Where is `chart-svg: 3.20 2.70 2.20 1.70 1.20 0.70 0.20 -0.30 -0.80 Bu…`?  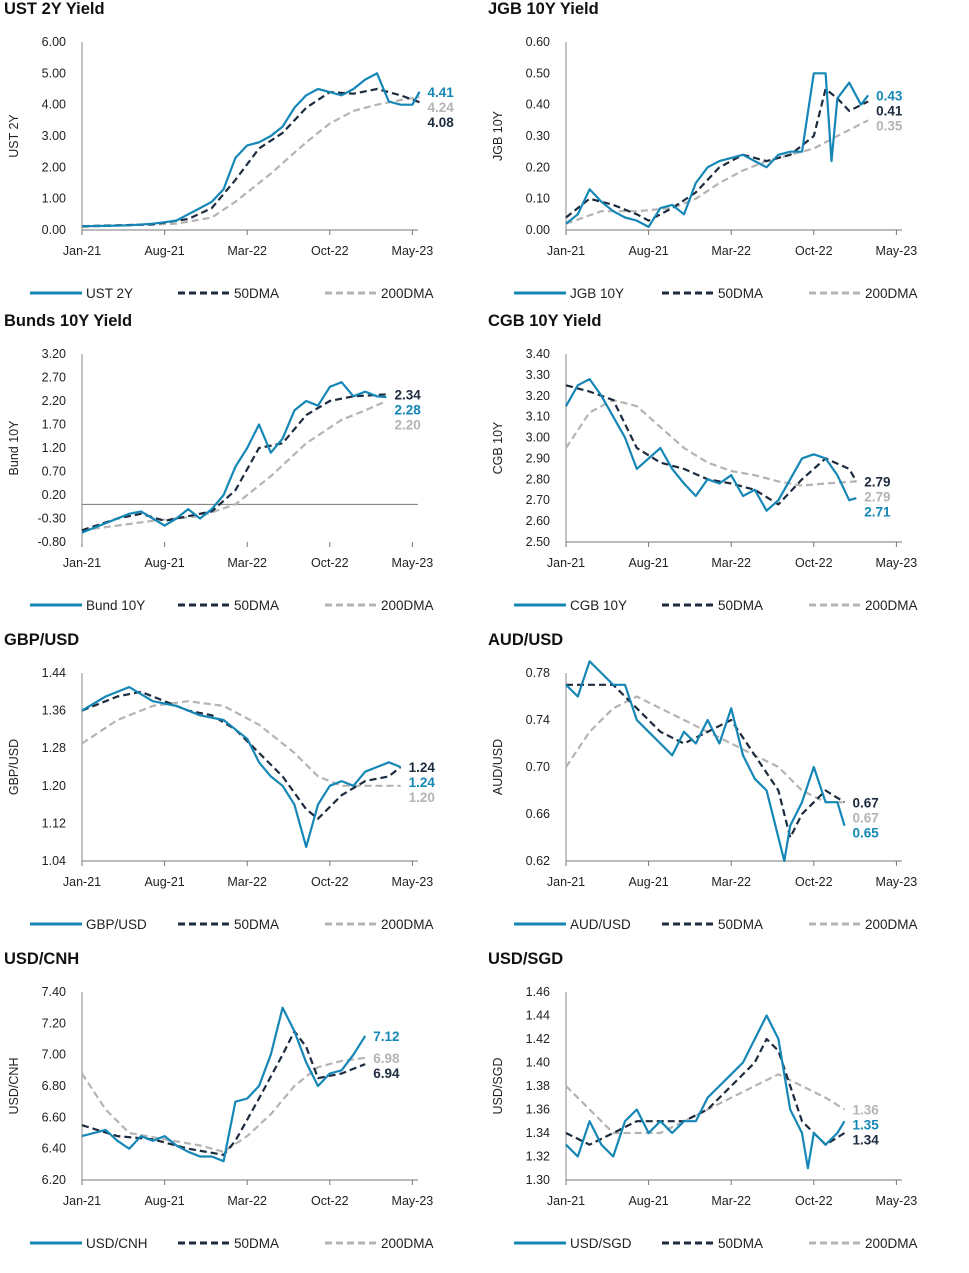
chart-svg: 3.20 2.70 2.20 1.70 1.20 0.70 0.20 -0.30 -0.80 Bu… is located at coordinates (220, 480).